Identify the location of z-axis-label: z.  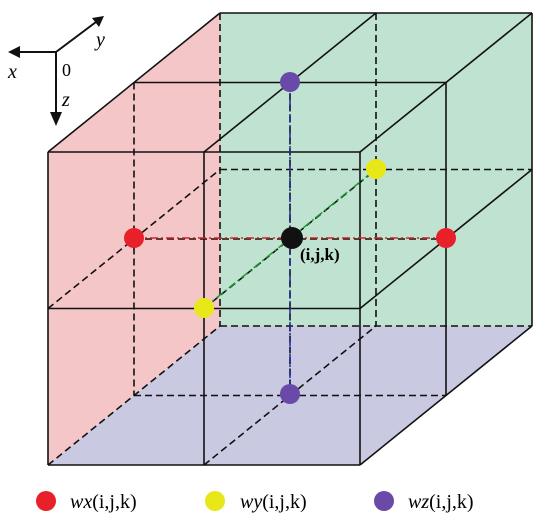
(65, 100).